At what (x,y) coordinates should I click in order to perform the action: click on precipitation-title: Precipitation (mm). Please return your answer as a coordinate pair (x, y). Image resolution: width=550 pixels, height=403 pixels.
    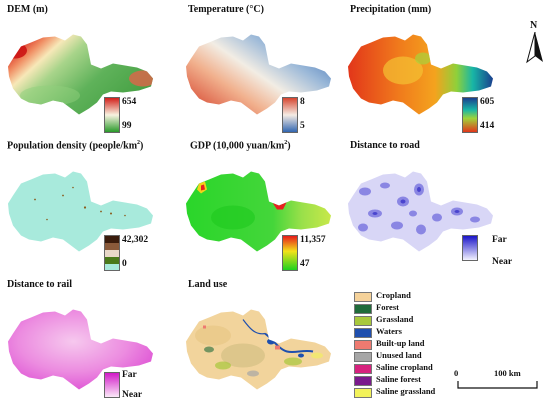
    Looking at the image, I should click on (391, 9).